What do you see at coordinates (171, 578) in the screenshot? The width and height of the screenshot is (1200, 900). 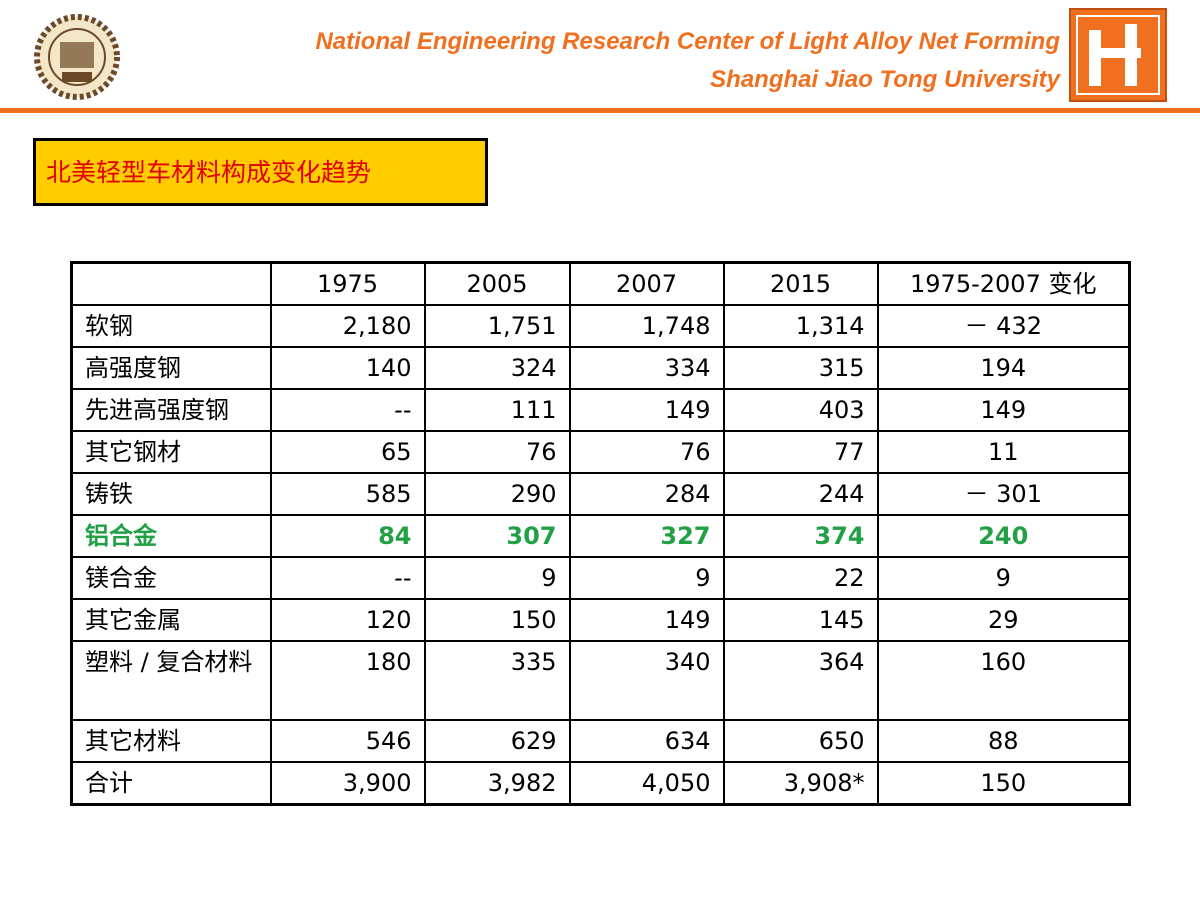 I see `table-cell: 镁合金` at bounding box center [171, 578].